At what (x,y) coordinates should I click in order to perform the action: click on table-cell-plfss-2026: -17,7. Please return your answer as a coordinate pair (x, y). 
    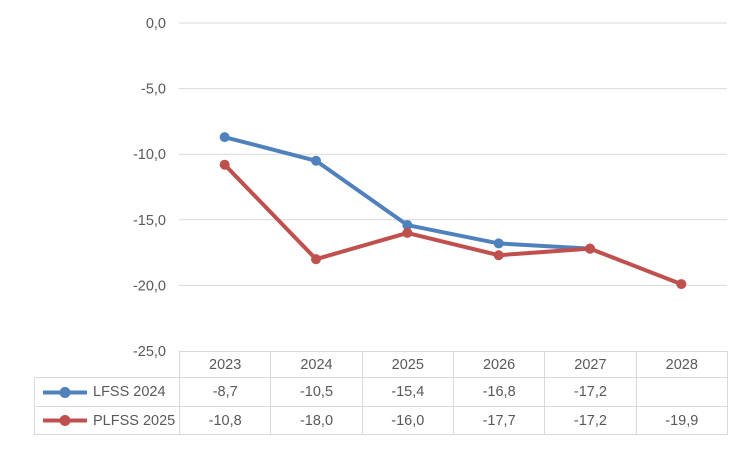
    Looking at the image, I should click on (499, 420).